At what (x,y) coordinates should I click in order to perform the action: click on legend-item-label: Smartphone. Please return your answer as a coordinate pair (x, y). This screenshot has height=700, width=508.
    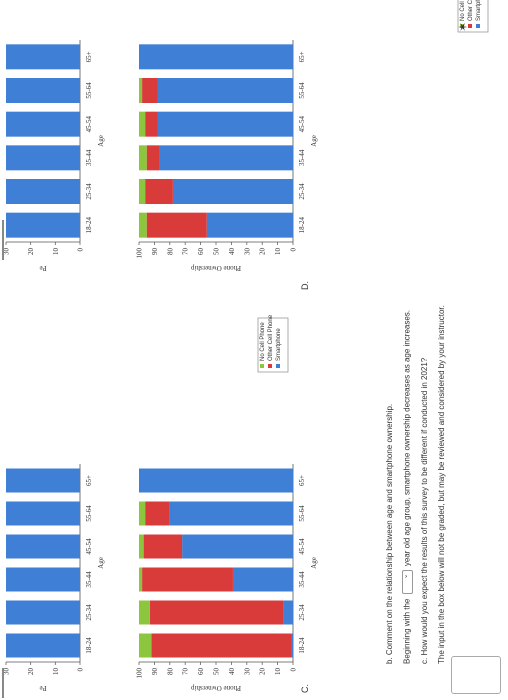
    Looking at the image, I should click on (279, 344).